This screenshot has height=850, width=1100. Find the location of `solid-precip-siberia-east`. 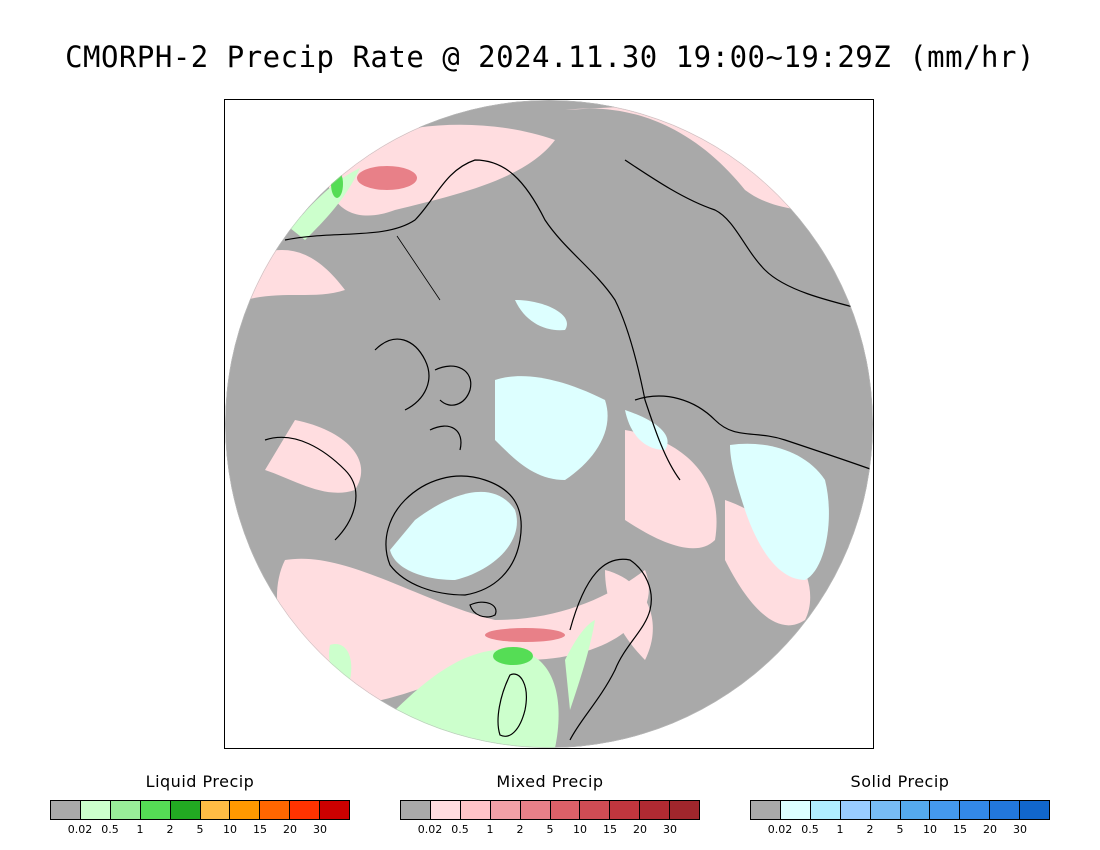

solid-precip-siberia-east is located at coordinates (779, 511).